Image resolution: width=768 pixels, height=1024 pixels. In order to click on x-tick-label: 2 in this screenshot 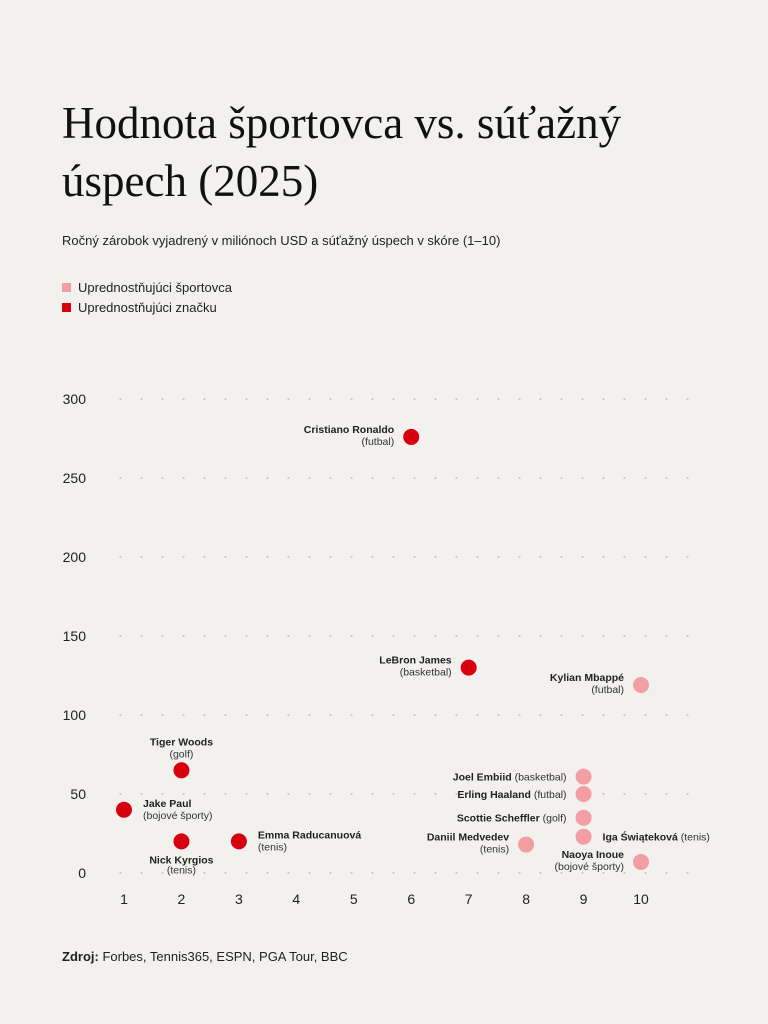, I will do `click(182, 899)`.